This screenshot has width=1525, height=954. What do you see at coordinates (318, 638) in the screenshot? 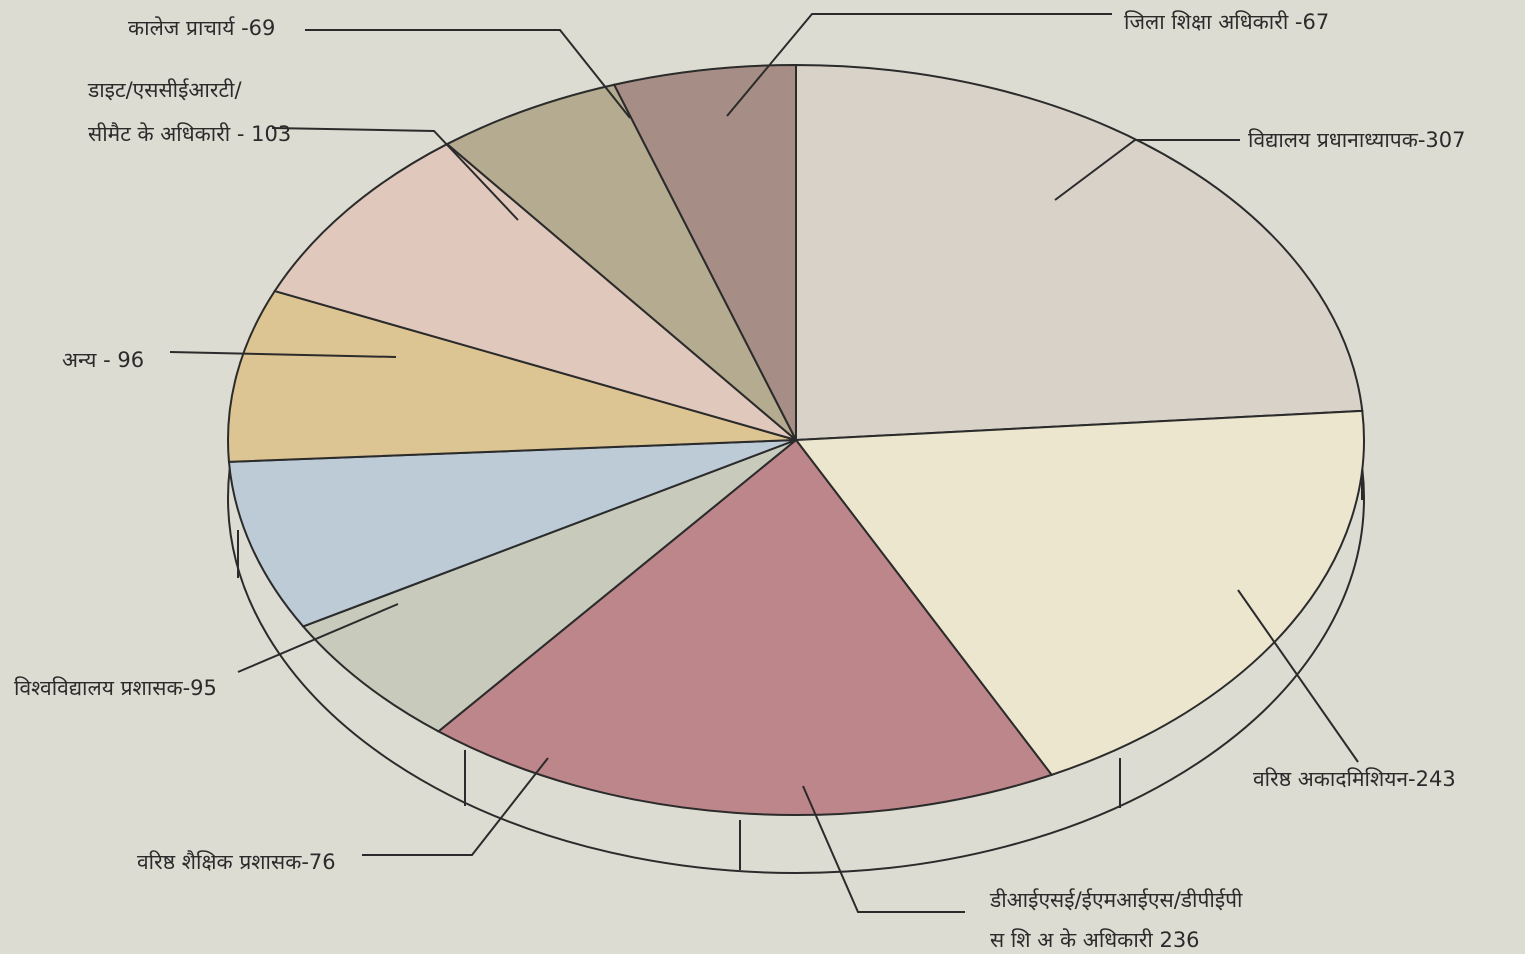
I see `leader-line-university-admin` at bounding box center [318, 638].